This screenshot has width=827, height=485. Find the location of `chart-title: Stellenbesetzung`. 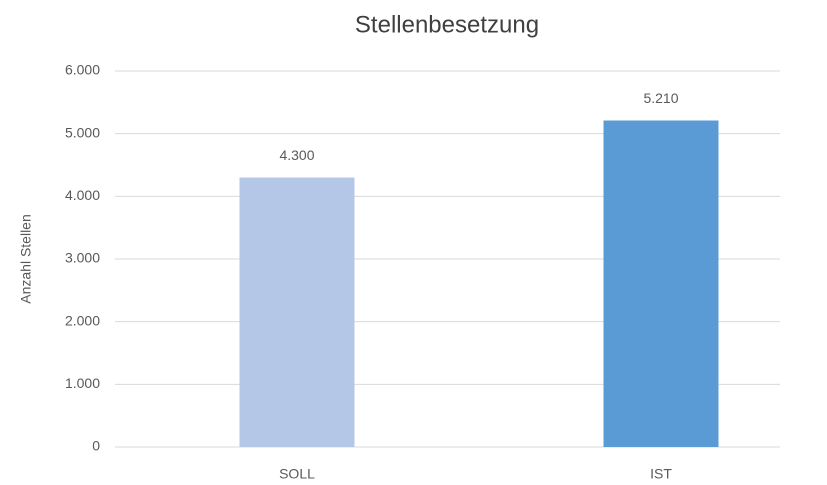

chart-title: Stellenbesetzung is located at coordinates (447, 24).